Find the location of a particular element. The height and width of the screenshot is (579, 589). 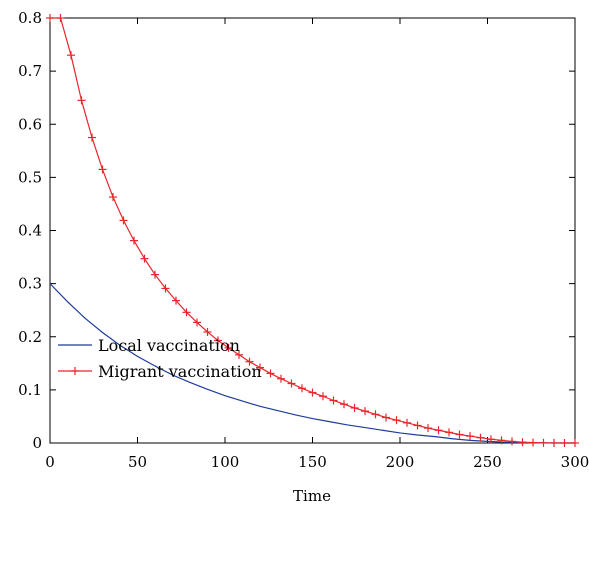

x-tick-label: 150 is located at coordinates (312, 462).